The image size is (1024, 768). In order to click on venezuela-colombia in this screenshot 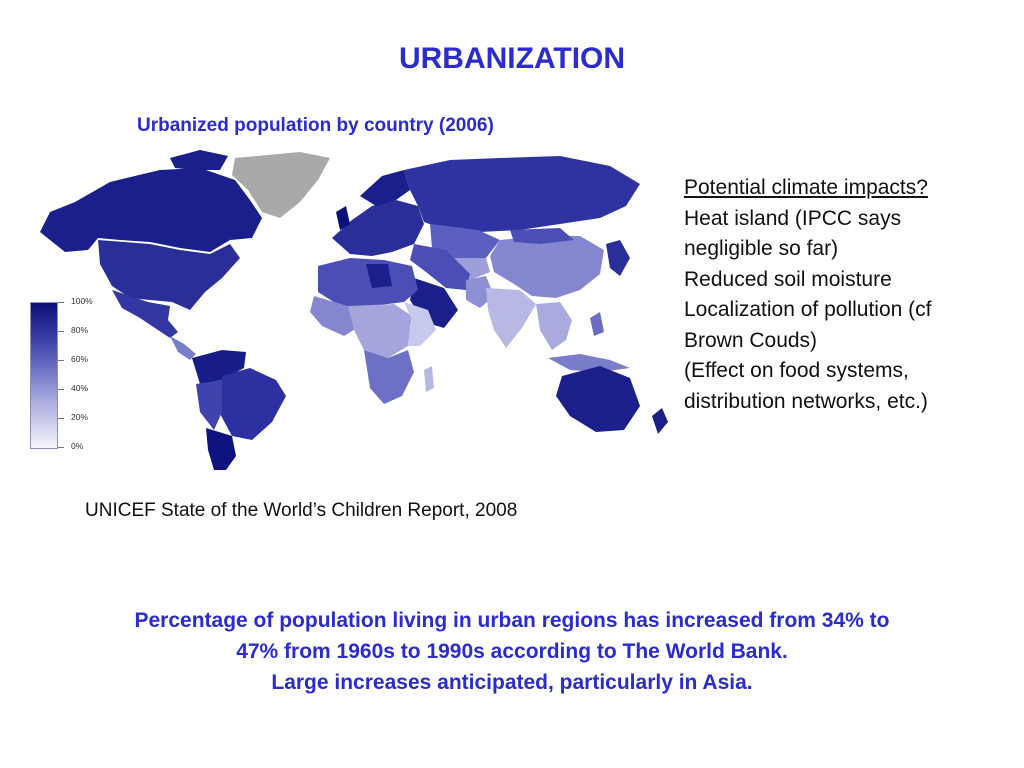, I will do `click(219, 367)`.